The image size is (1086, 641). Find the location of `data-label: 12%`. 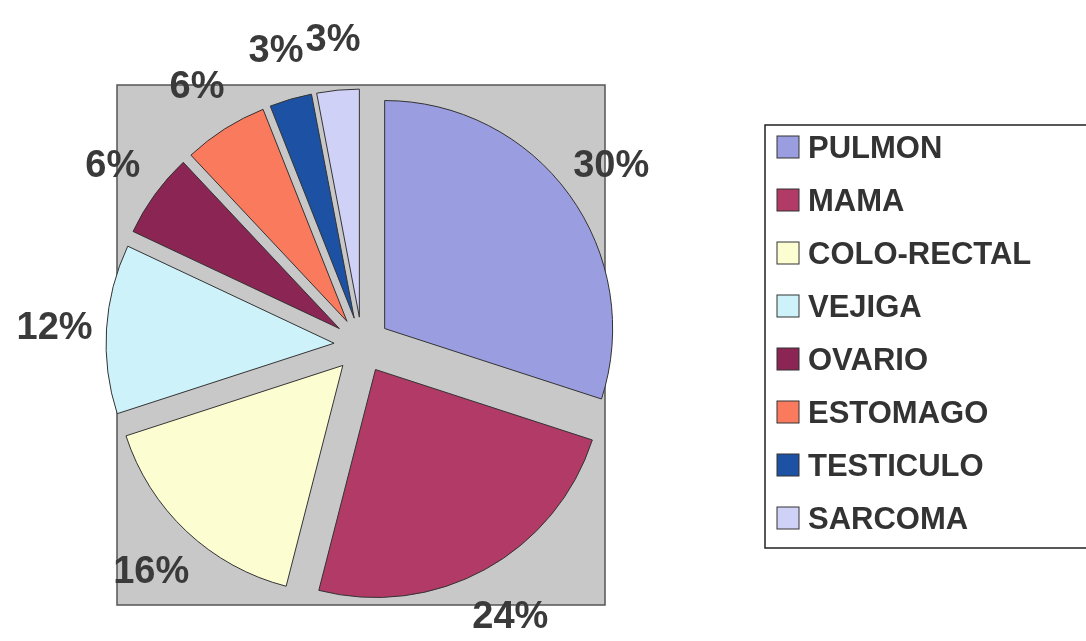

data-label: 12% is located at coordinates (54, 325).